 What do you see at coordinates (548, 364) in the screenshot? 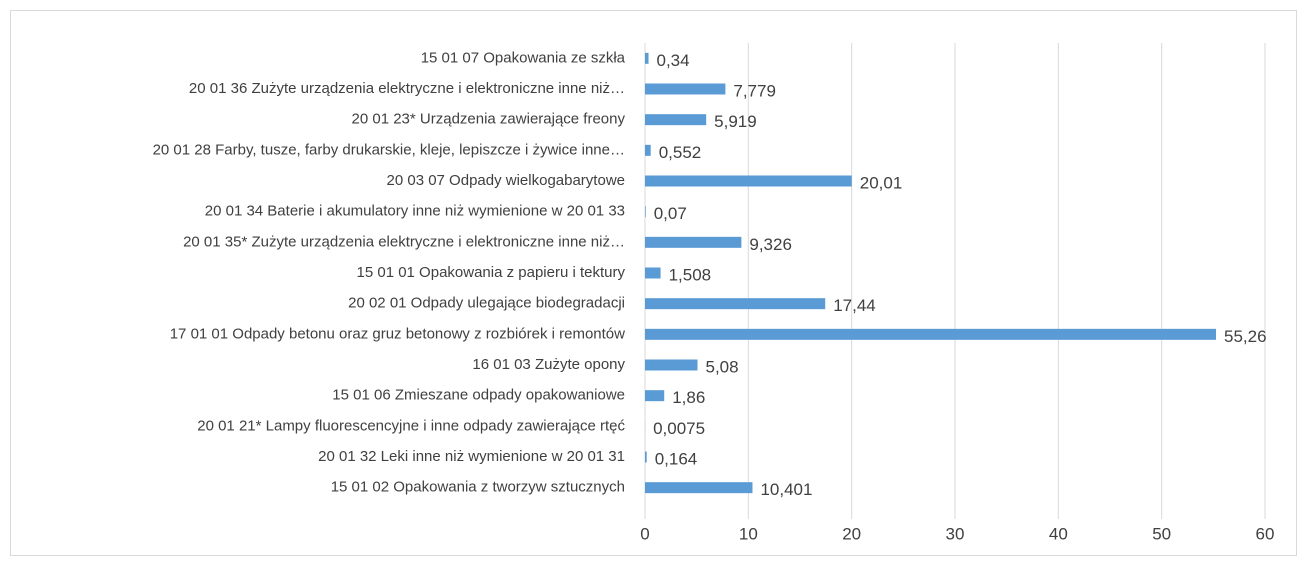
I see `y-tick-label: 16 01 03 Zużyte opony` at bounding box center [548, 364].